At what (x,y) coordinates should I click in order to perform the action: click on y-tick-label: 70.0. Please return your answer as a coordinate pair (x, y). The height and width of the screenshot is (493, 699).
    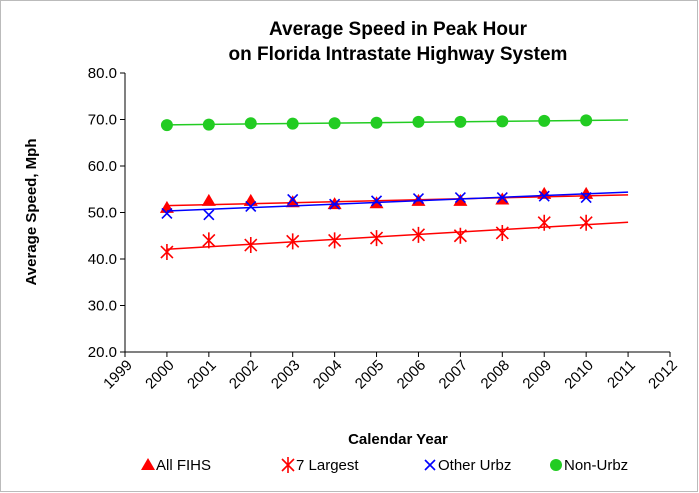
    Looking at the image, I should click on (102, 120).